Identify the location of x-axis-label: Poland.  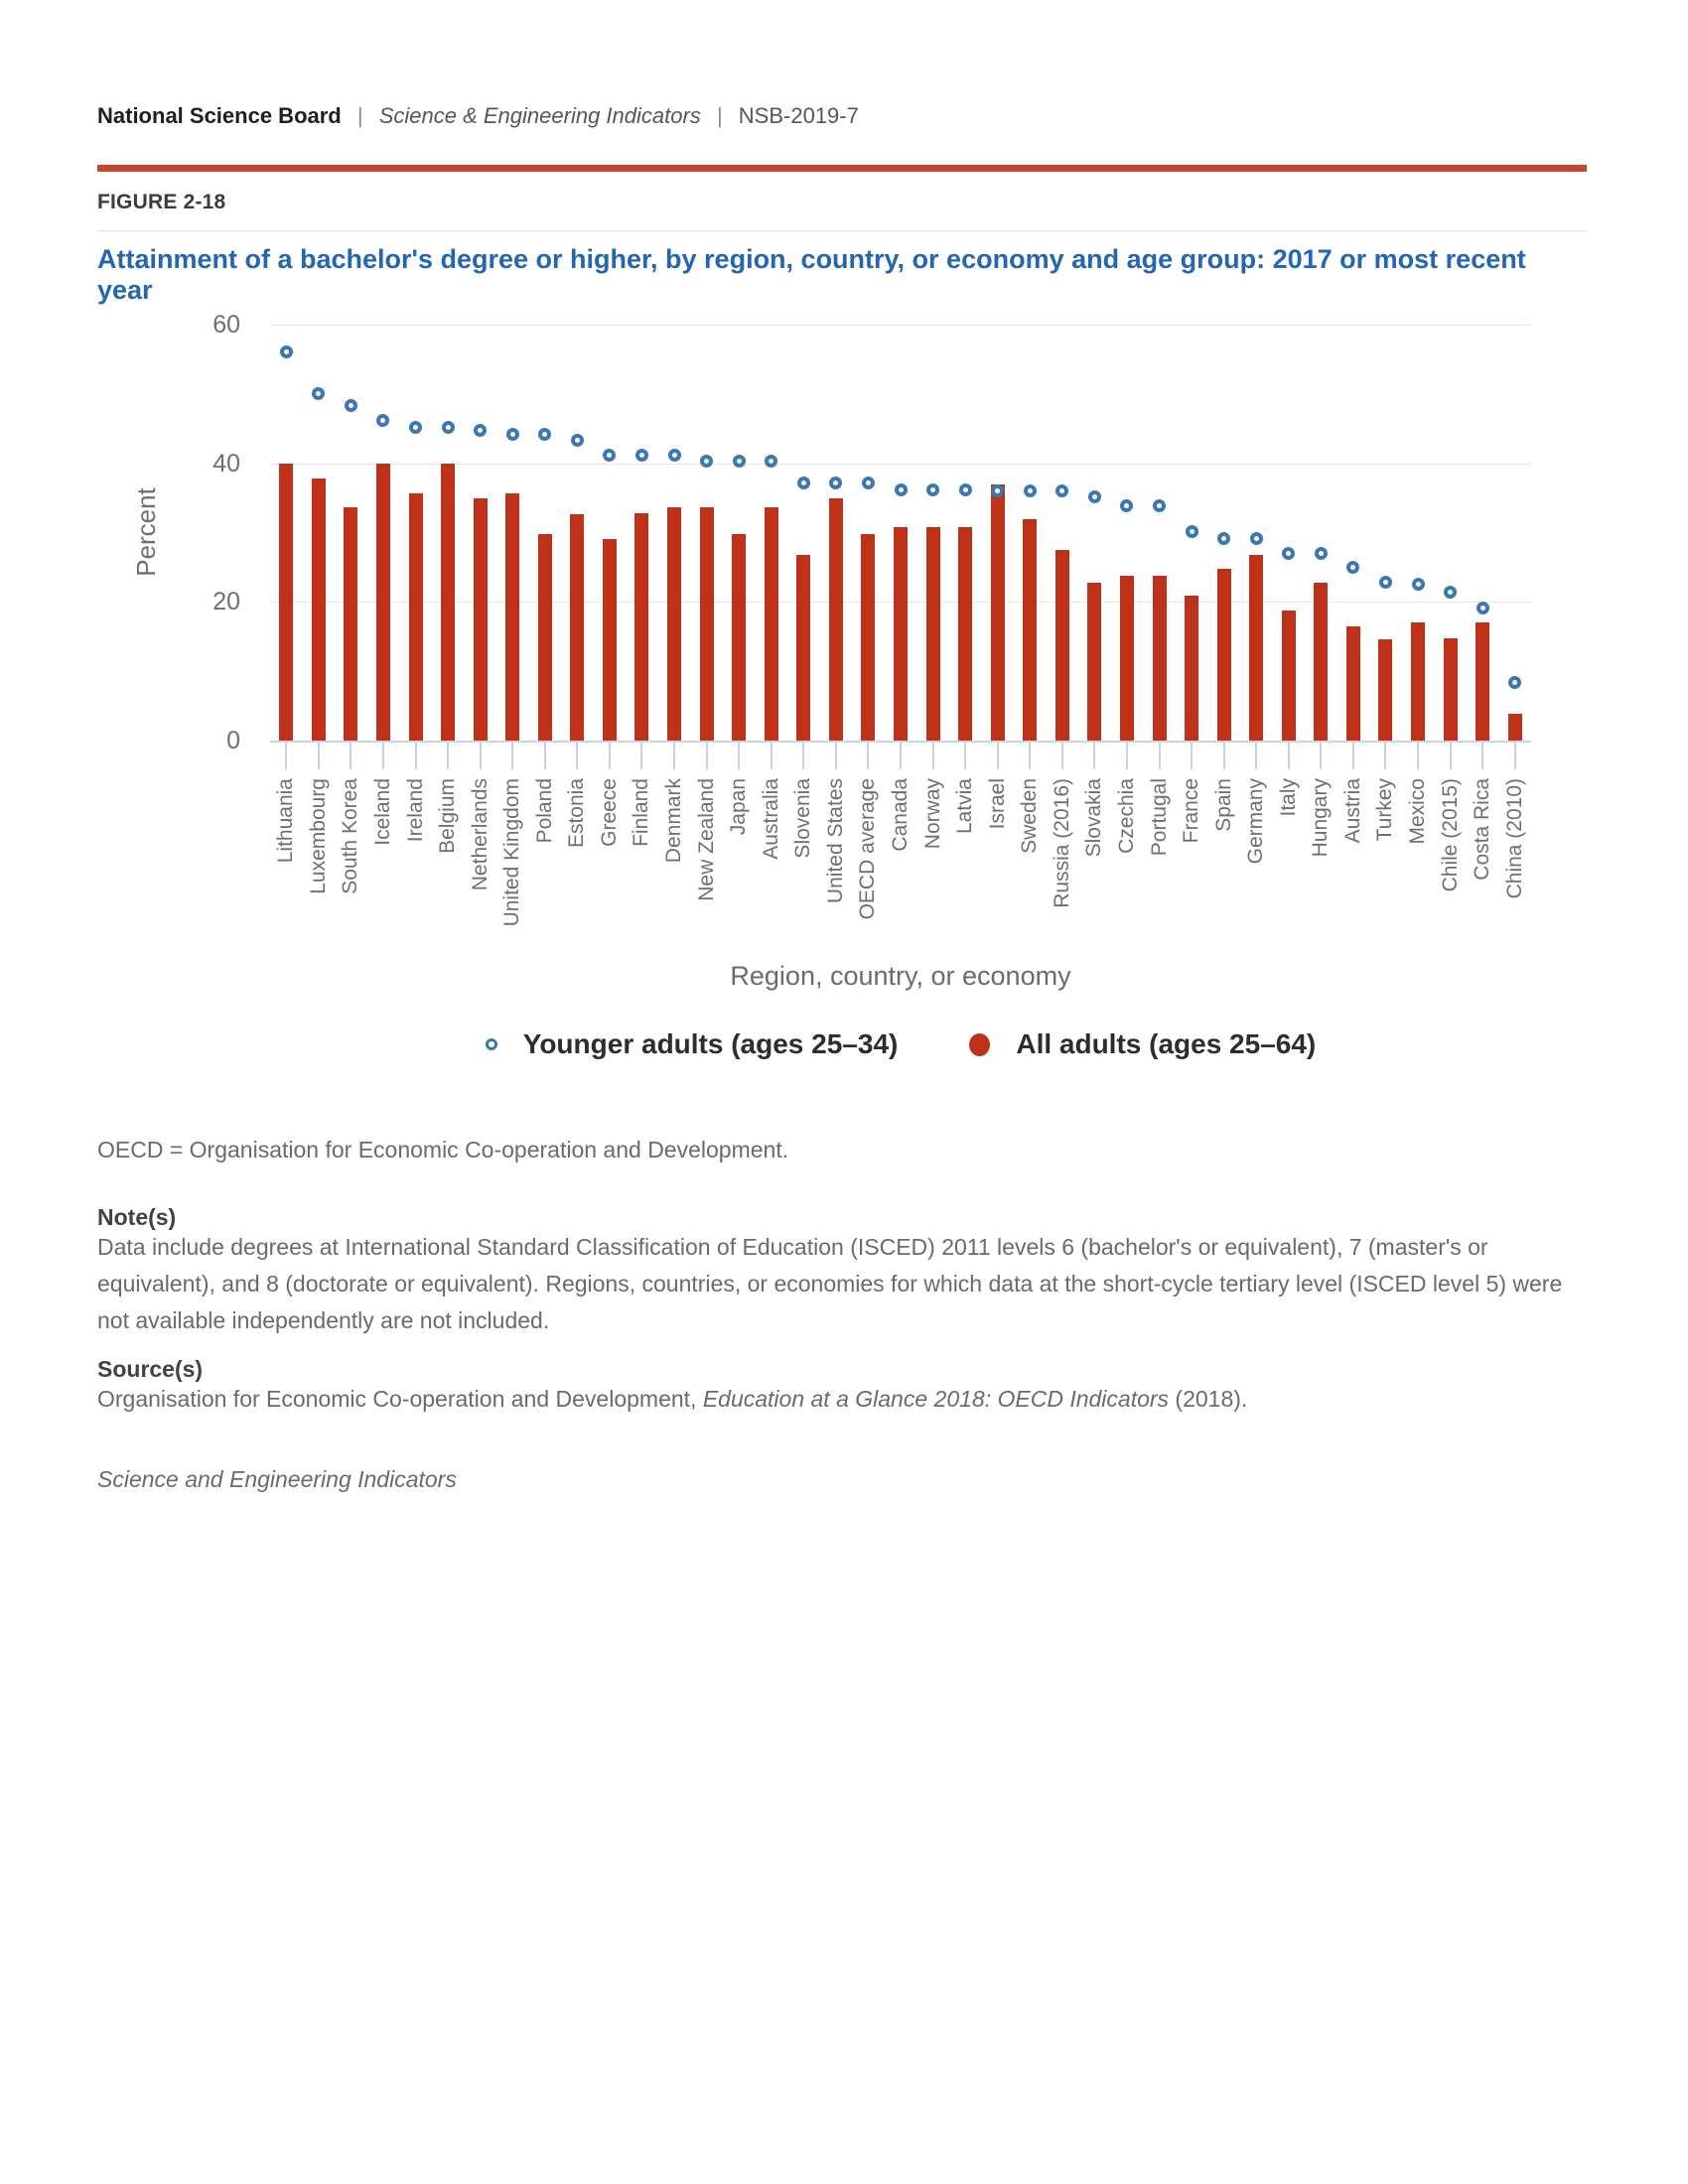
(544, 811).